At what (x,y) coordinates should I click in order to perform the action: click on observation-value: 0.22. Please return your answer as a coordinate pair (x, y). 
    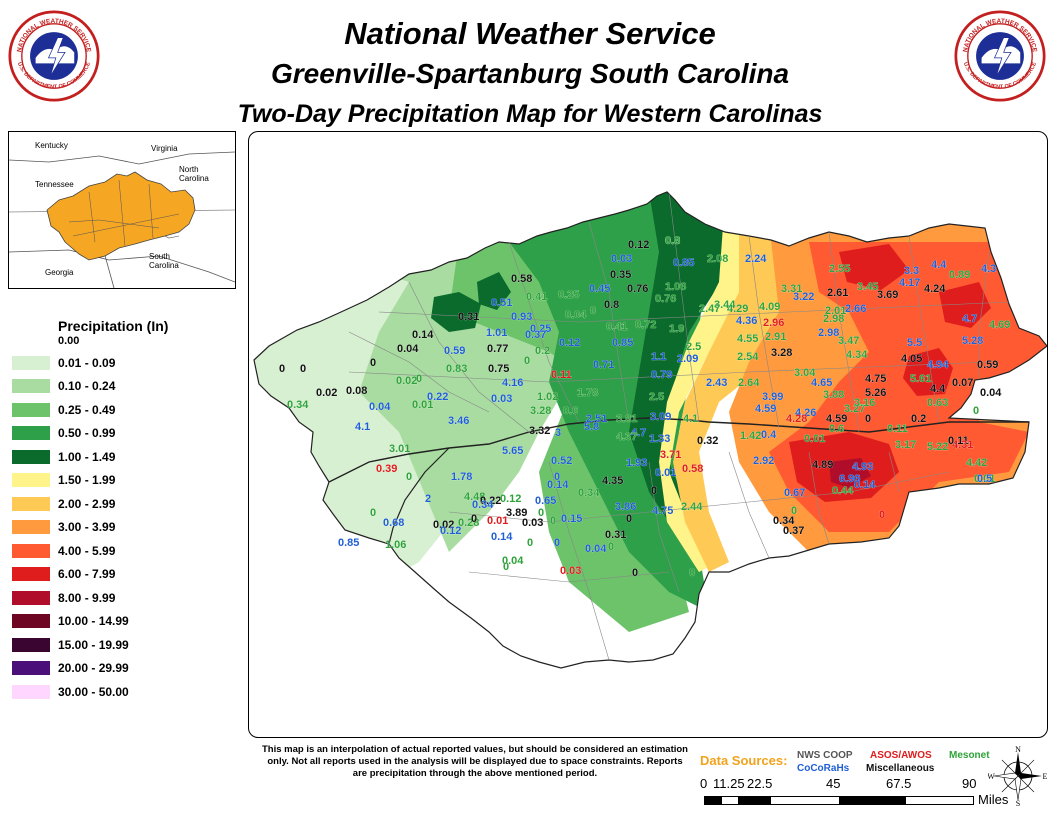
    Looking at the image, I should click on (490, 501).